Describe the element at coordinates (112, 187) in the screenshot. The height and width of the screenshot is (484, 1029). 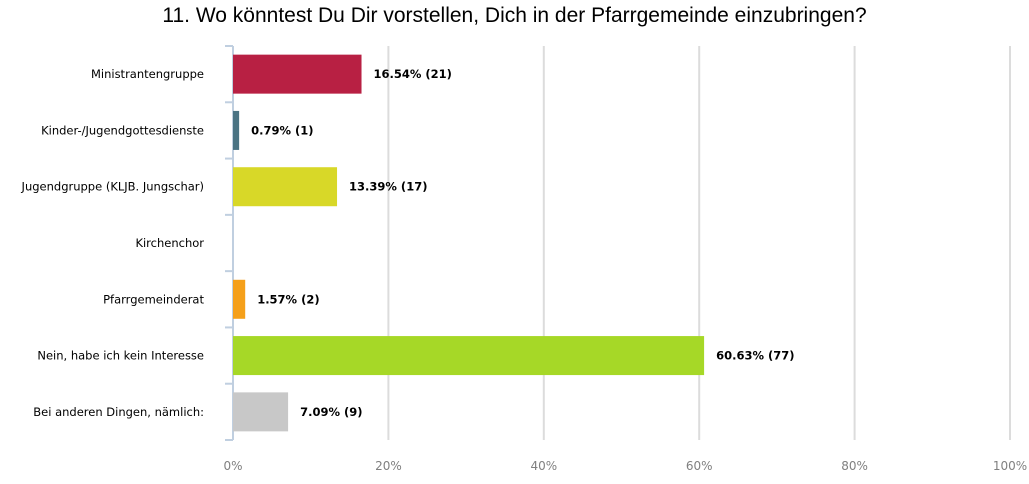
I see `category-label: Jugendgruppe (KLJB. Jungschar)` at that location.